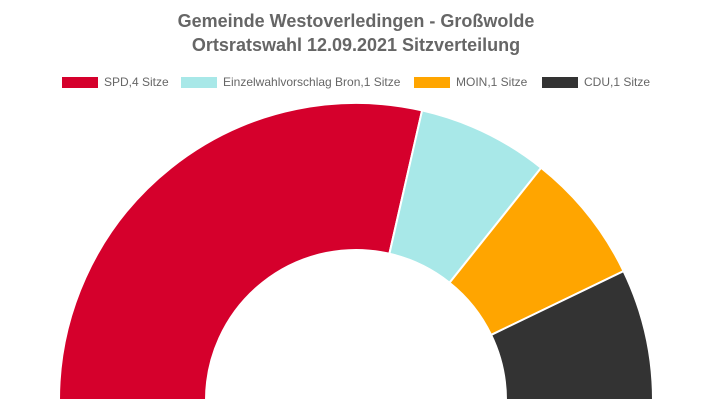  What do you see at coordinates (432, 82) in the screenshot?
I see `legend-swatch-moin` at bounding box center [432, 82].